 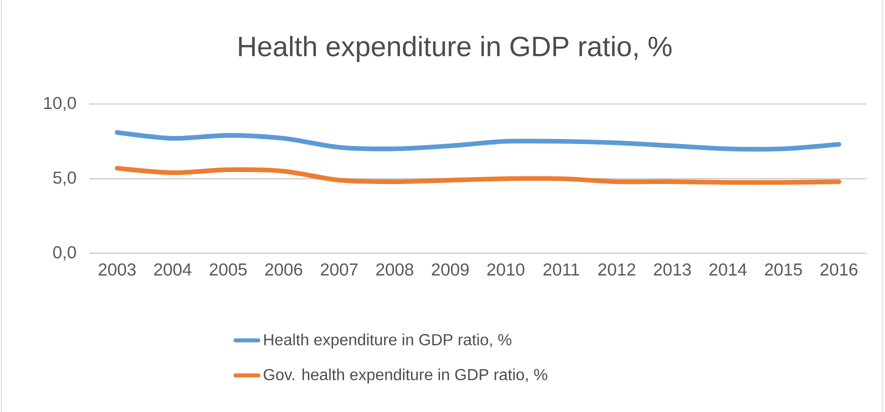 What do you see at coordinates (64, 179) in the screenshot?
I see `y-tick-label: 5,0` at bounding box center [64, 179].